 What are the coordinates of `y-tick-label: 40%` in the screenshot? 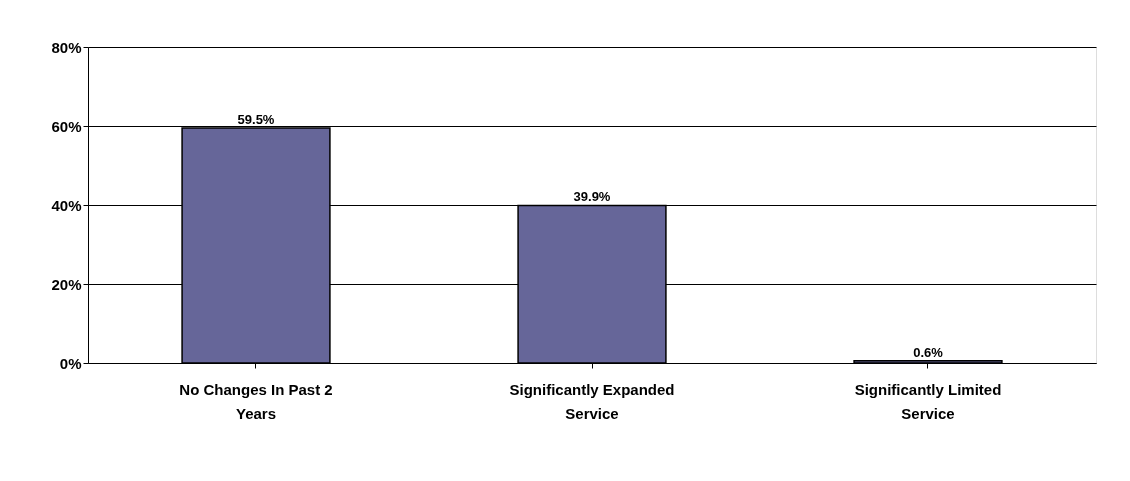 It's located at (66, 205).